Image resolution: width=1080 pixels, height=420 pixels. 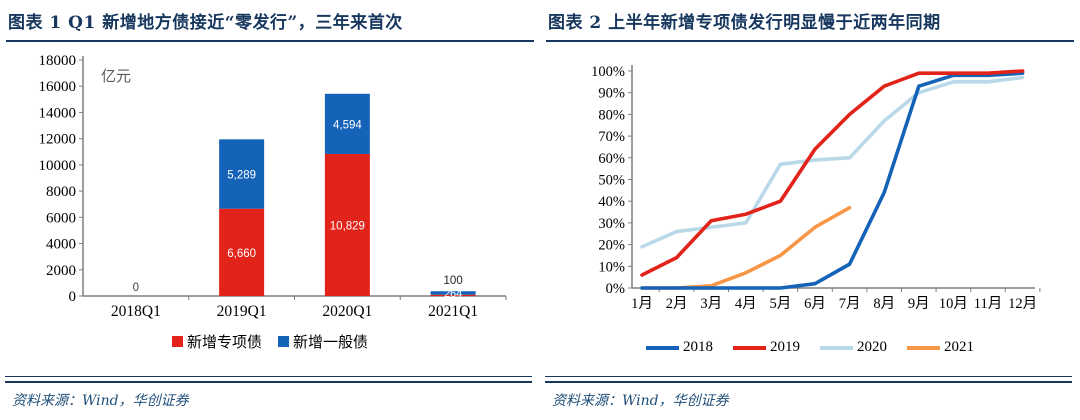 What do you see at coordinates (988, 304) in the screenshot?
I see `x-tick-label: 11月` at bounding box center [988, 304].